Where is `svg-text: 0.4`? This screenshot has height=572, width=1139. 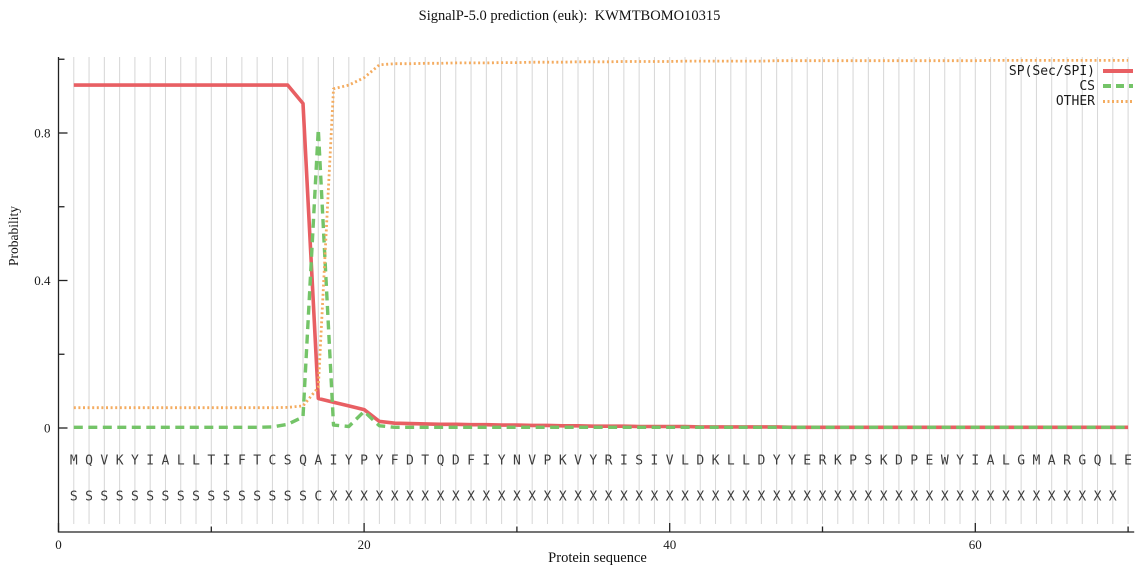
svg-text: 0.4 is located at coordinates (42, 280).